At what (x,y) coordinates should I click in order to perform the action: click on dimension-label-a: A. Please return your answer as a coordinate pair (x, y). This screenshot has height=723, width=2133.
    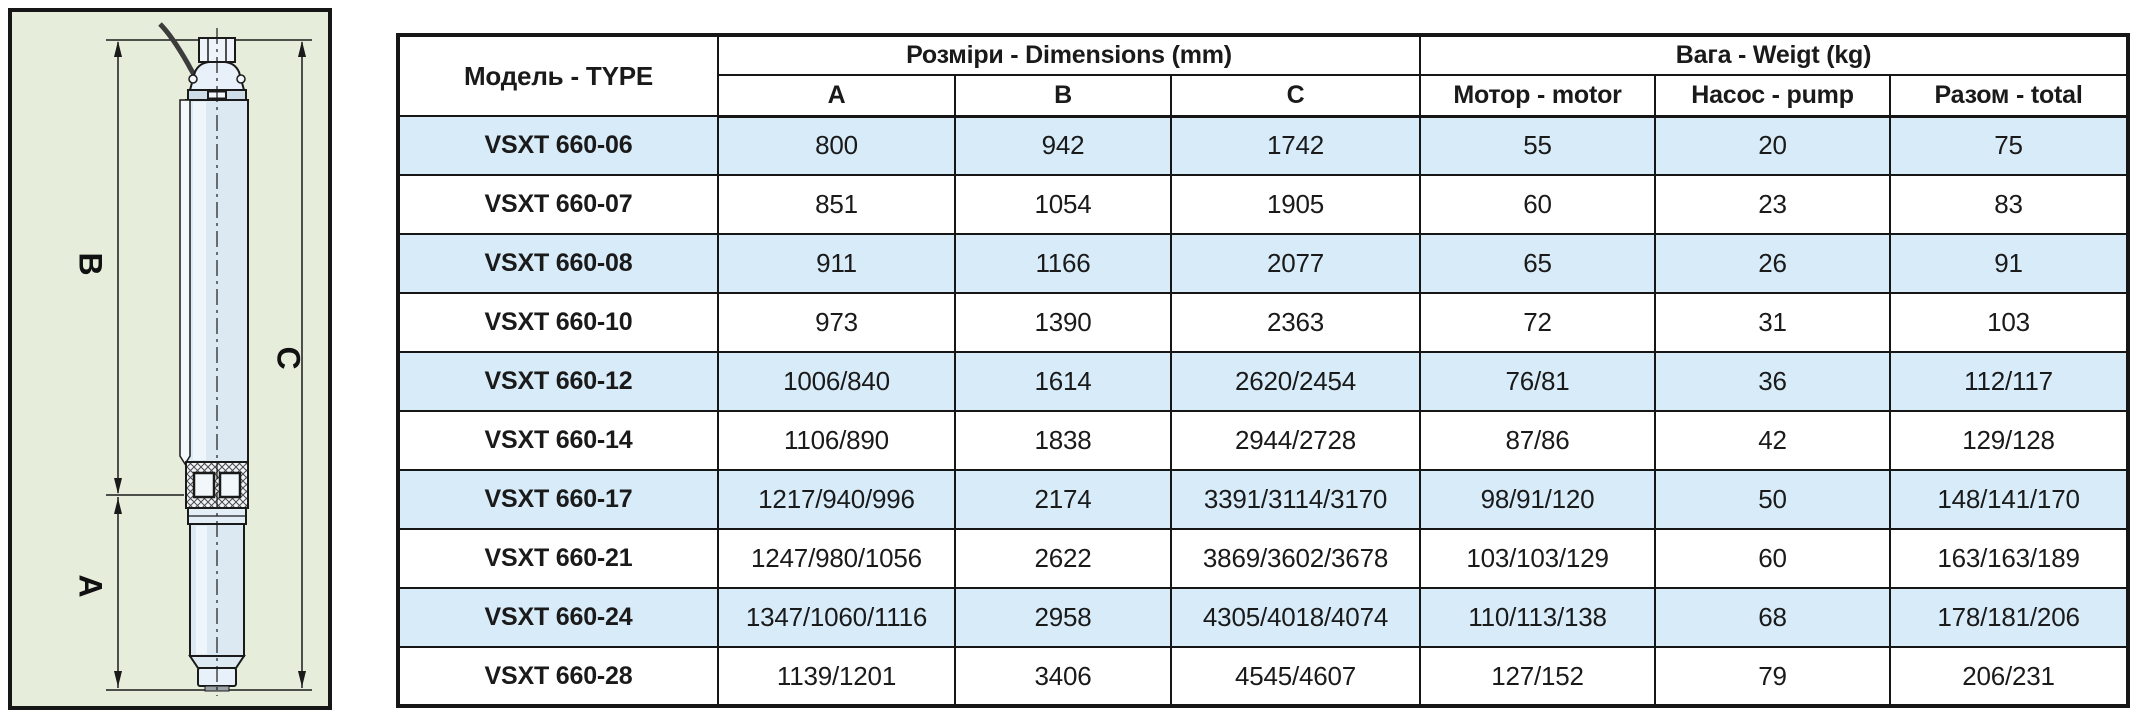
    Looking at the image, I should click on (91, 585).